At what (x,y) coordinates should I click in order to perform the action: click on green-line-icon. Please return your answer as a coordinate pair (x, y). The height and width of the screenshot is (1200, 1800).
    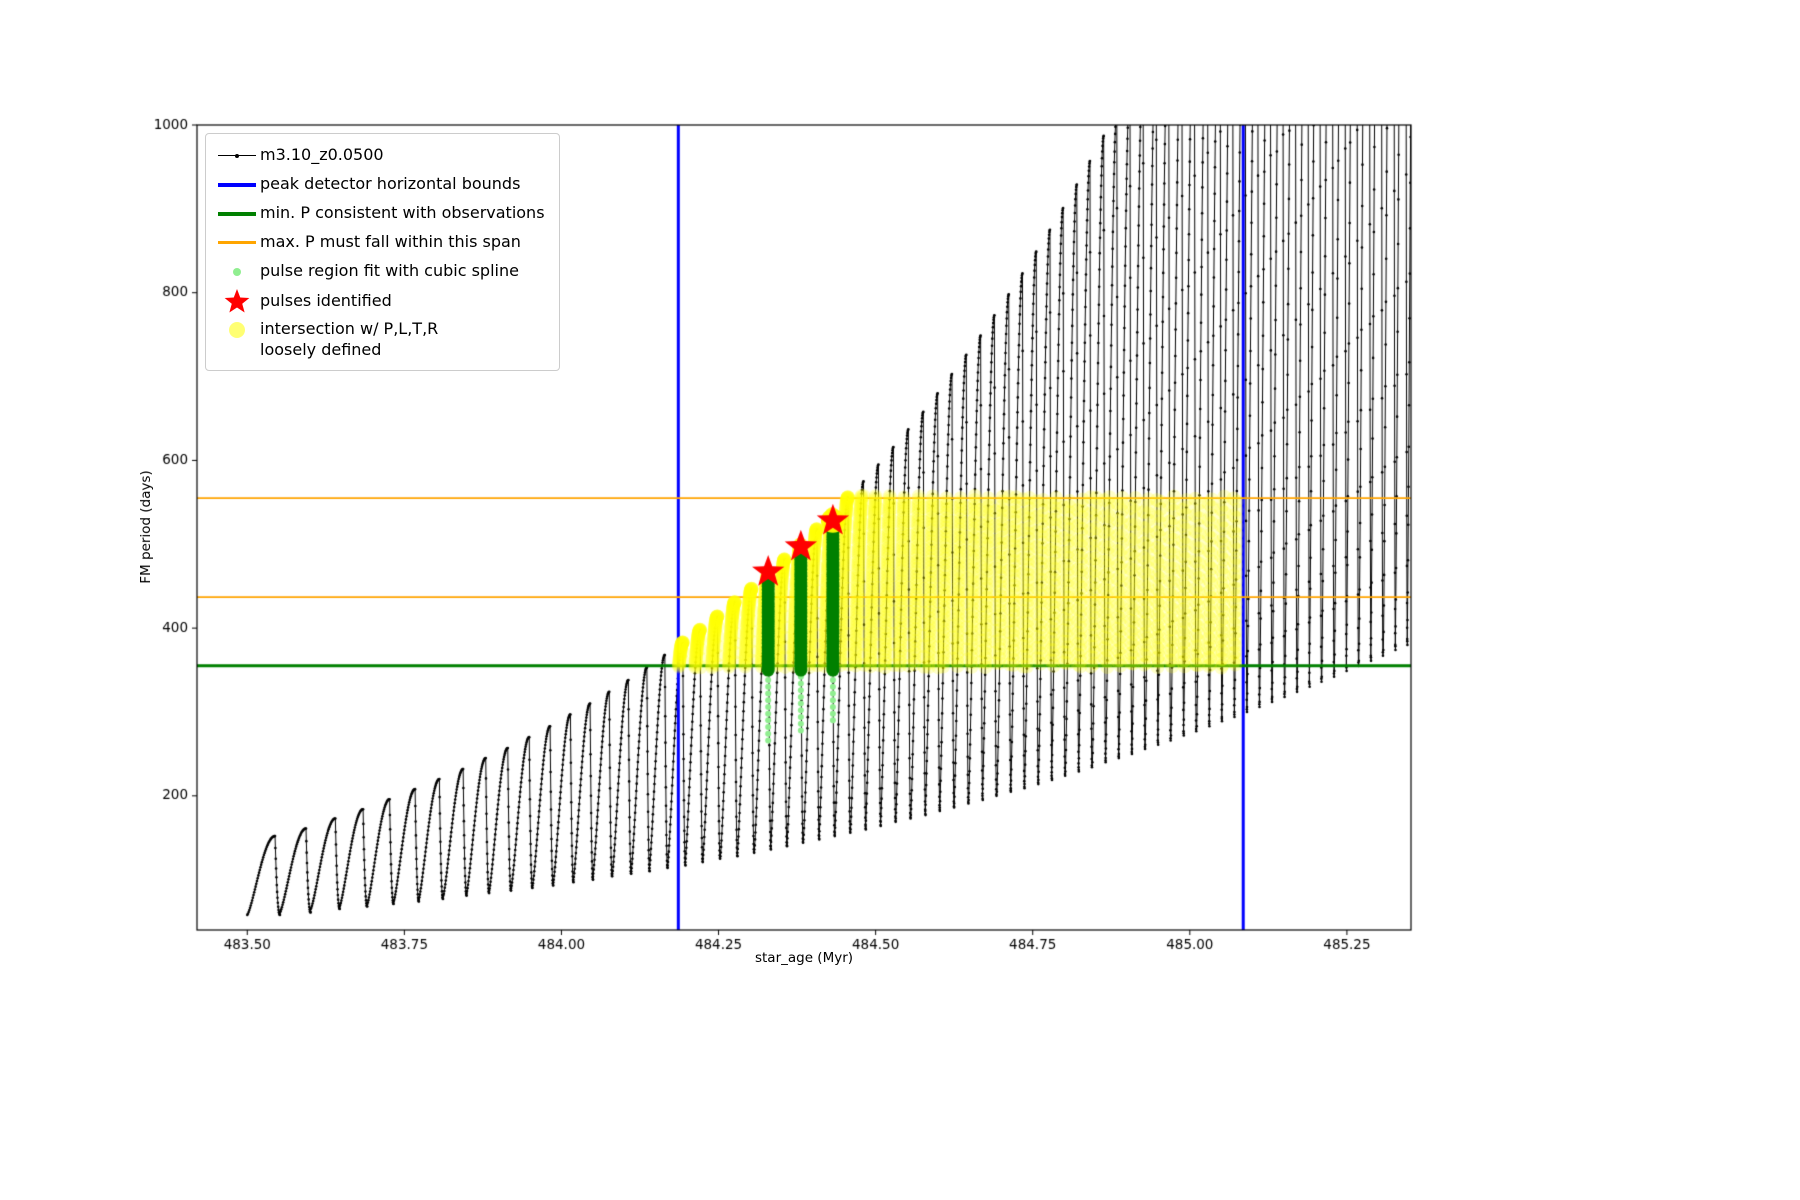
    Looking at the image, I should click on (237, 213).